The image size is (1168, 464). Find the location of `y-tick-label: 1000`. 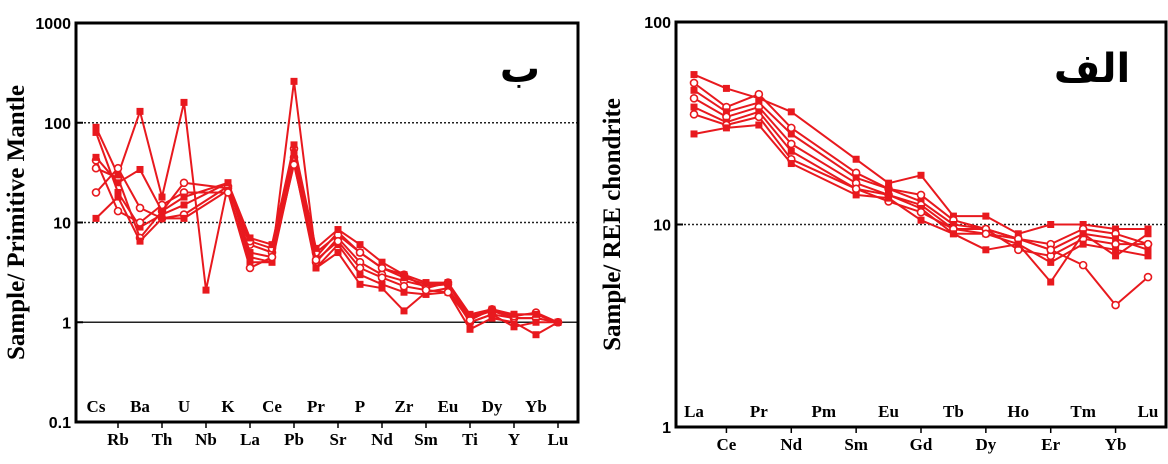

y-tick-label: 1000 is located at coordinates (53, 24).